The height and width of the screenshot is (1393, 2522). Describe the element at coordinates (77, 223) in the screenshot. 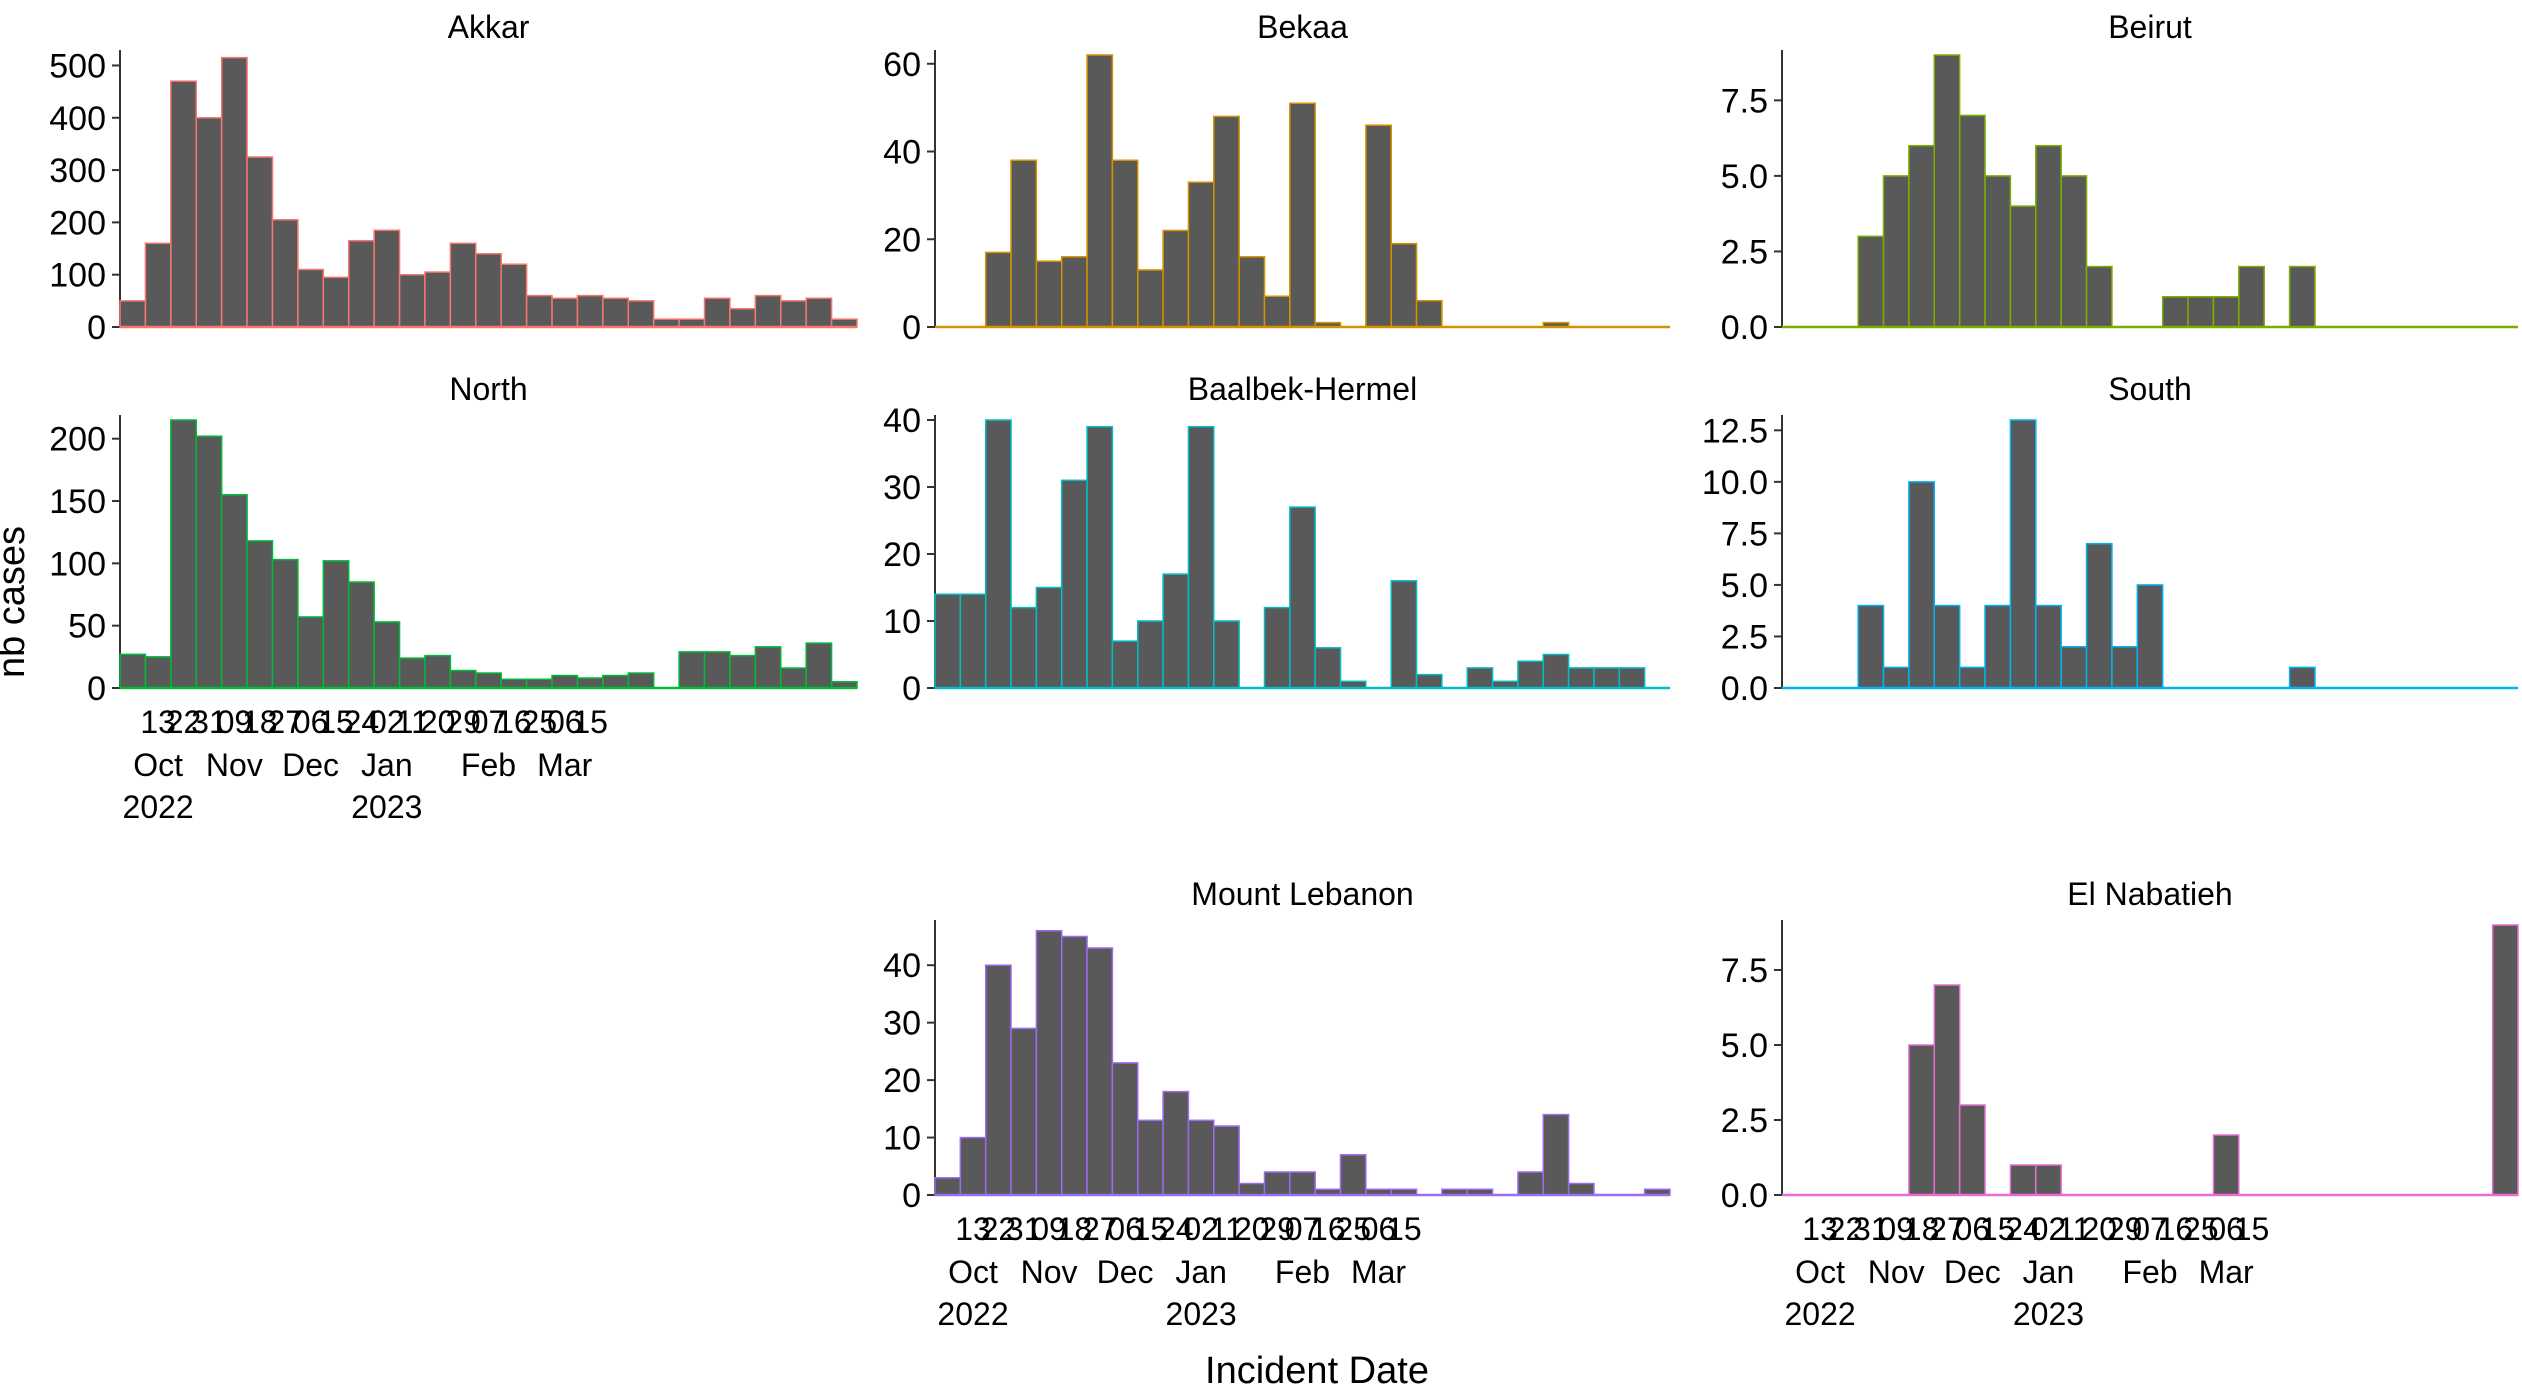

I see `y-tick-label: 200` at that location.